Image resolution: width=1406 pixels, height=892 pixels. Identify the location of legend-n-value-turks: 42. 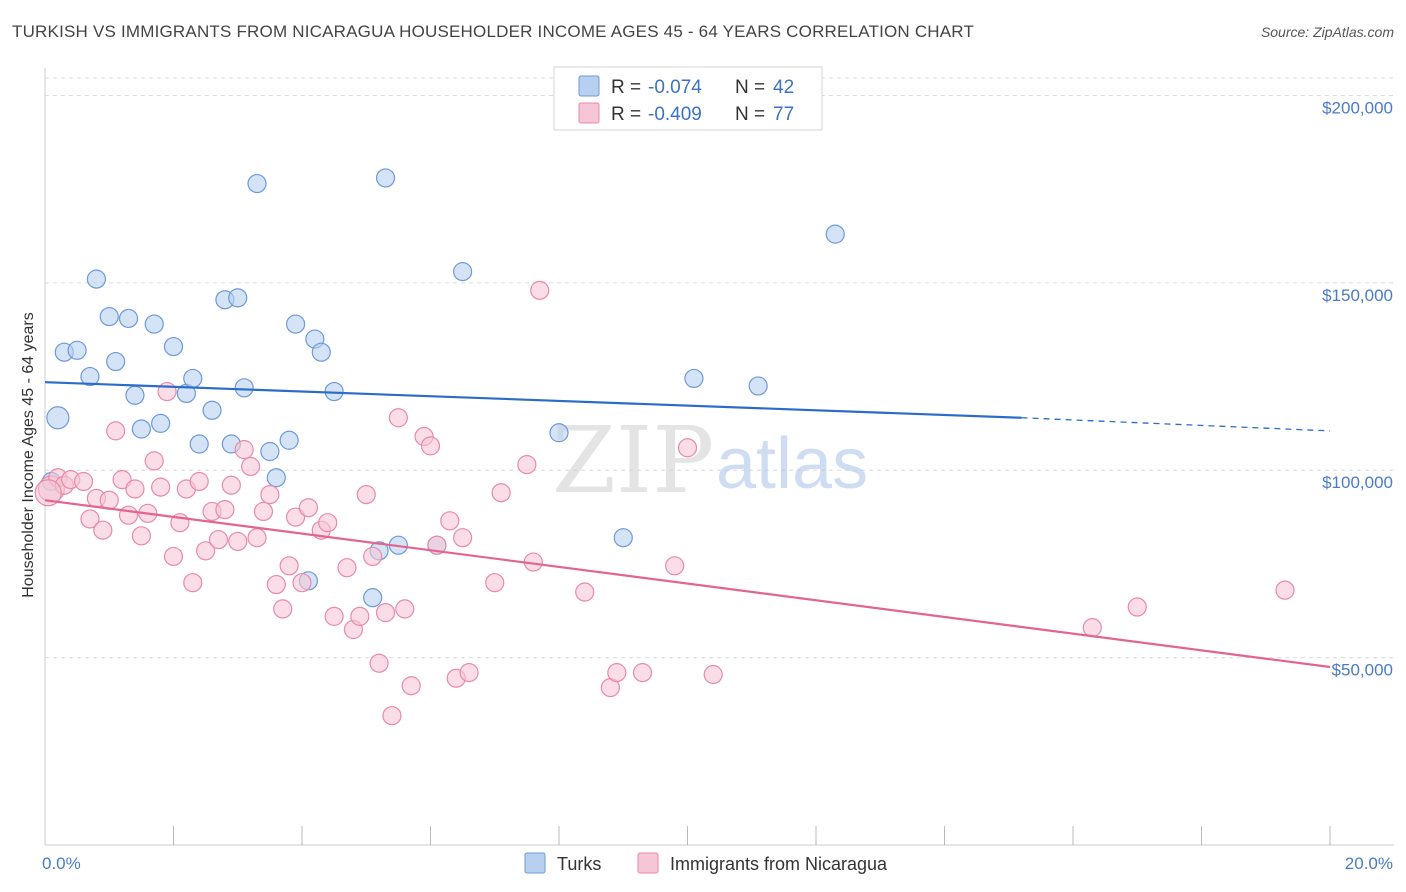
(783, 87).